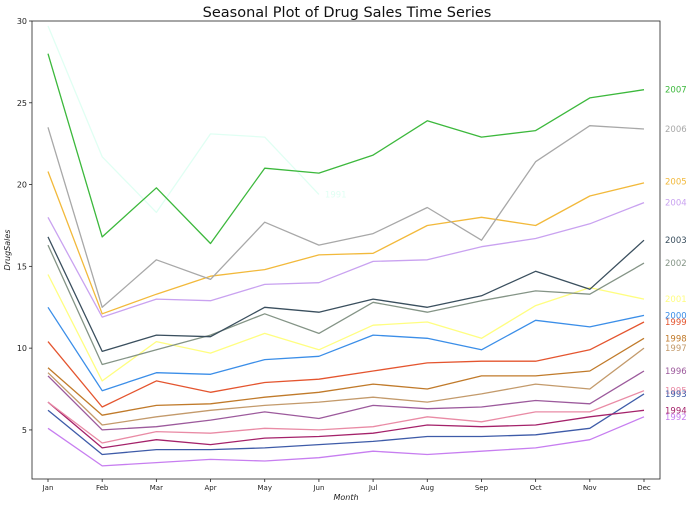 The height and width of the screenshot is (510, 693). I want to click on series-end-label-1999: 1999, so click(676, 323).